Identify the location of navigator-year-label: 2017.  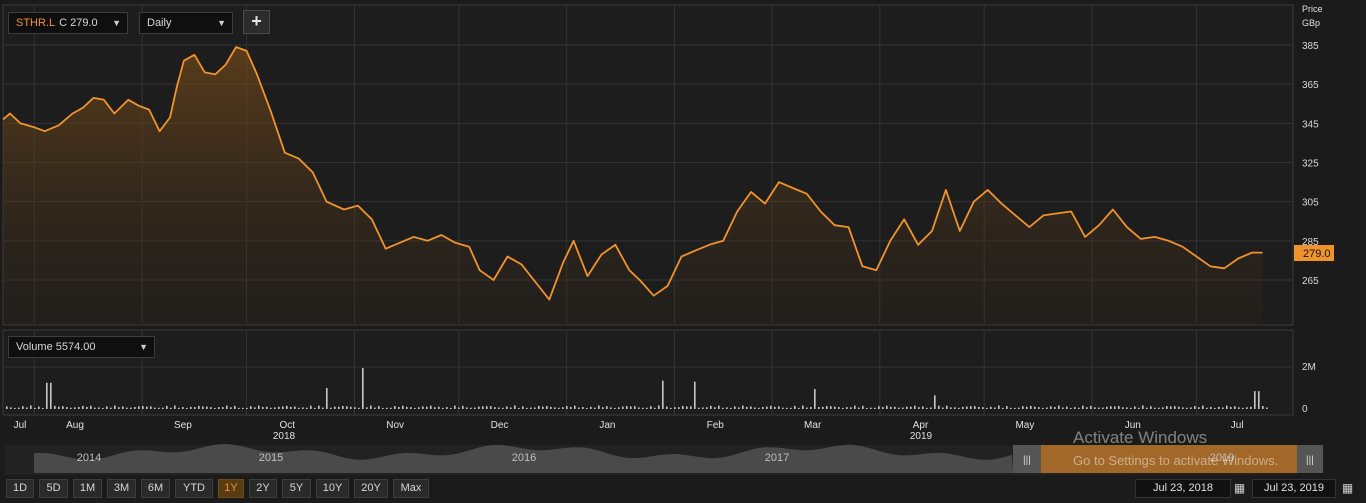
(777, 458).